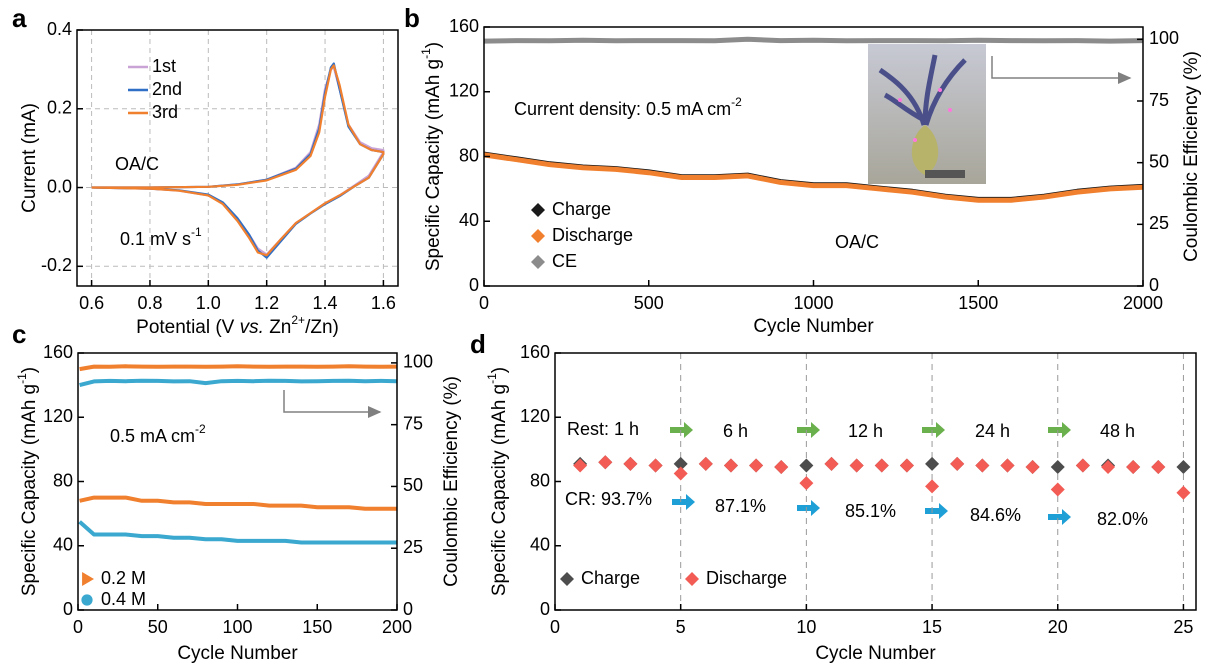  Describe the element at coordinates (237, 158) in the screenshot. I see `plot-frame` at that location.